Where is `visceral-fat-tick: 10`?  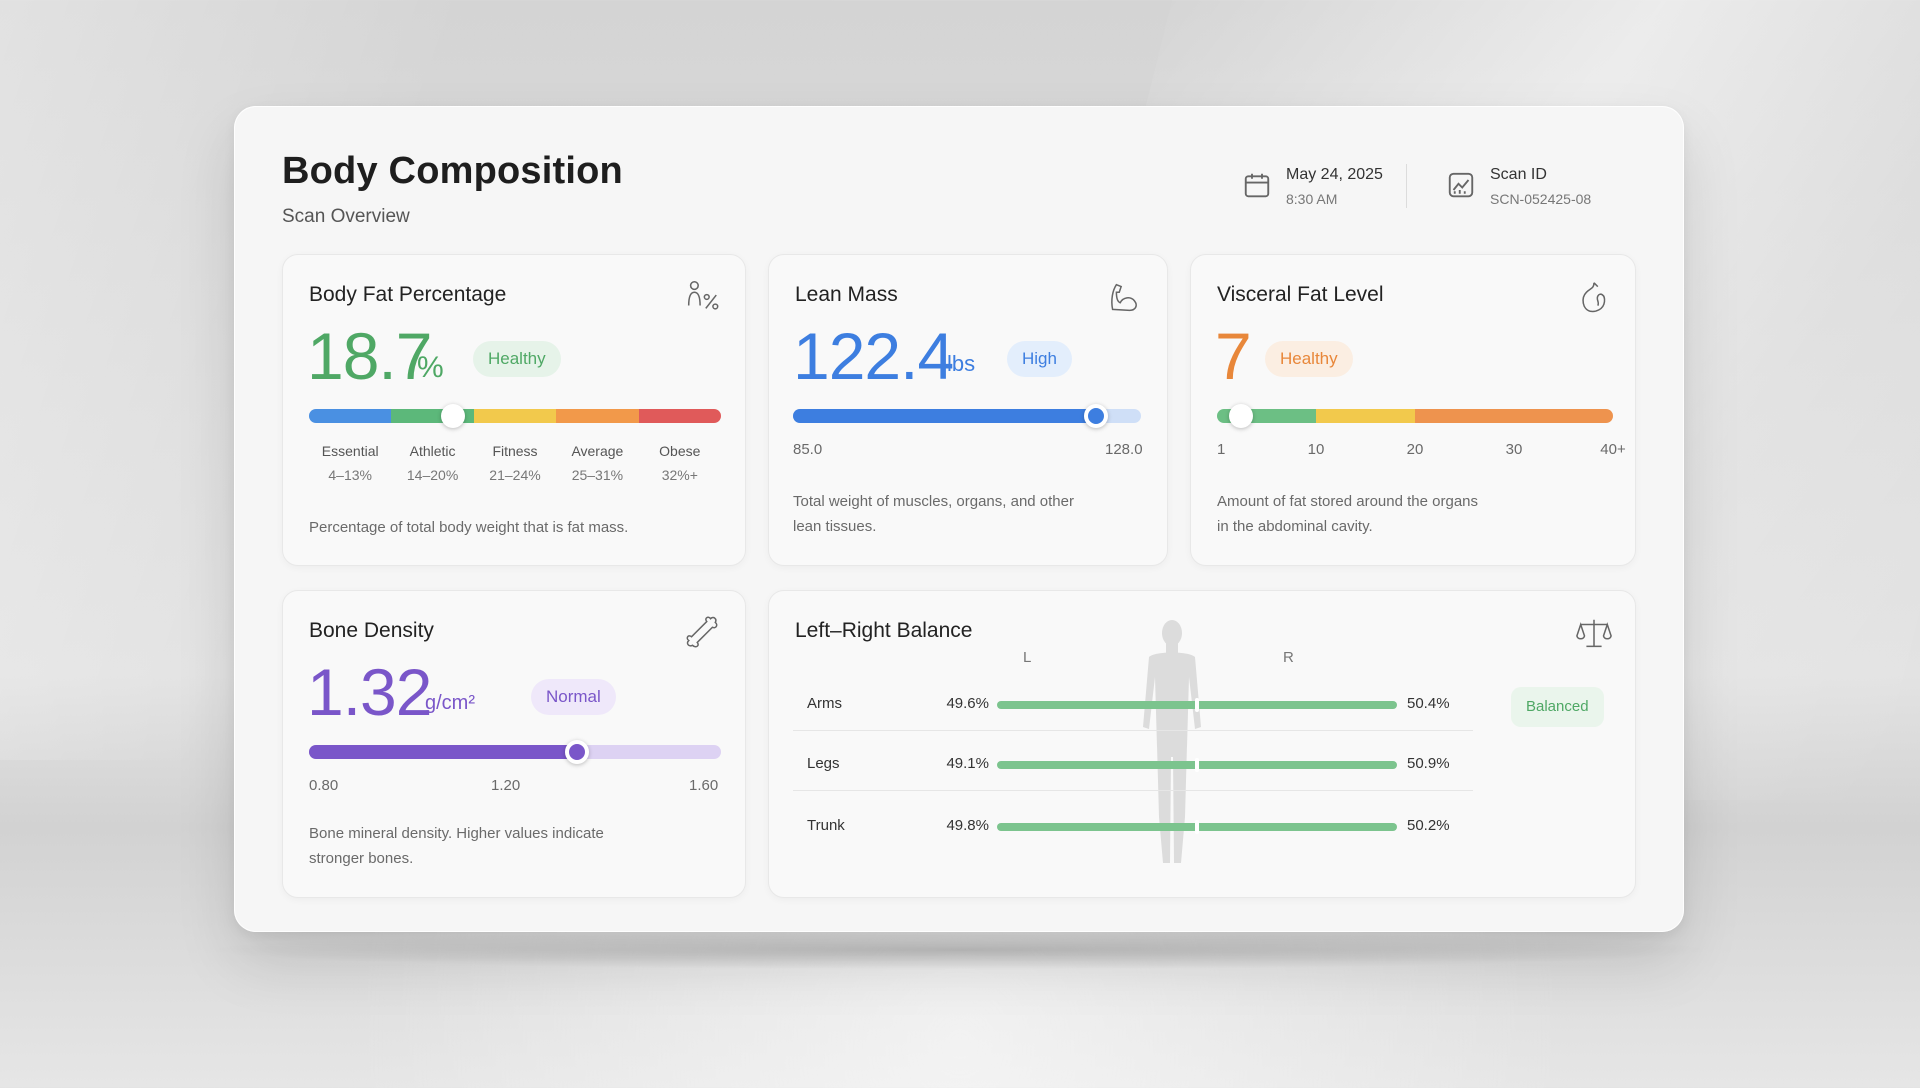
visceral-fat-tick: 10 is located at coordinates (1316, 449).